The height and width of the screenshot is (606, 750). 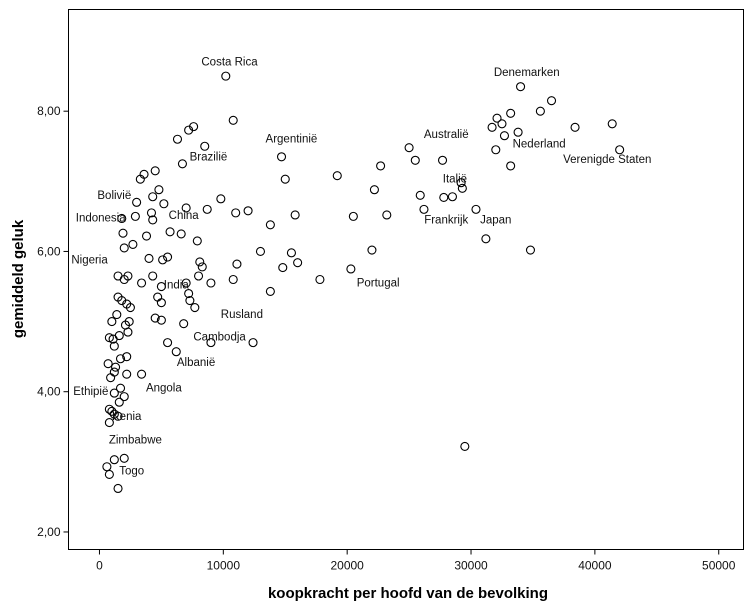 I want to click on point-label: Nigeria, so click(x=89, y=260).